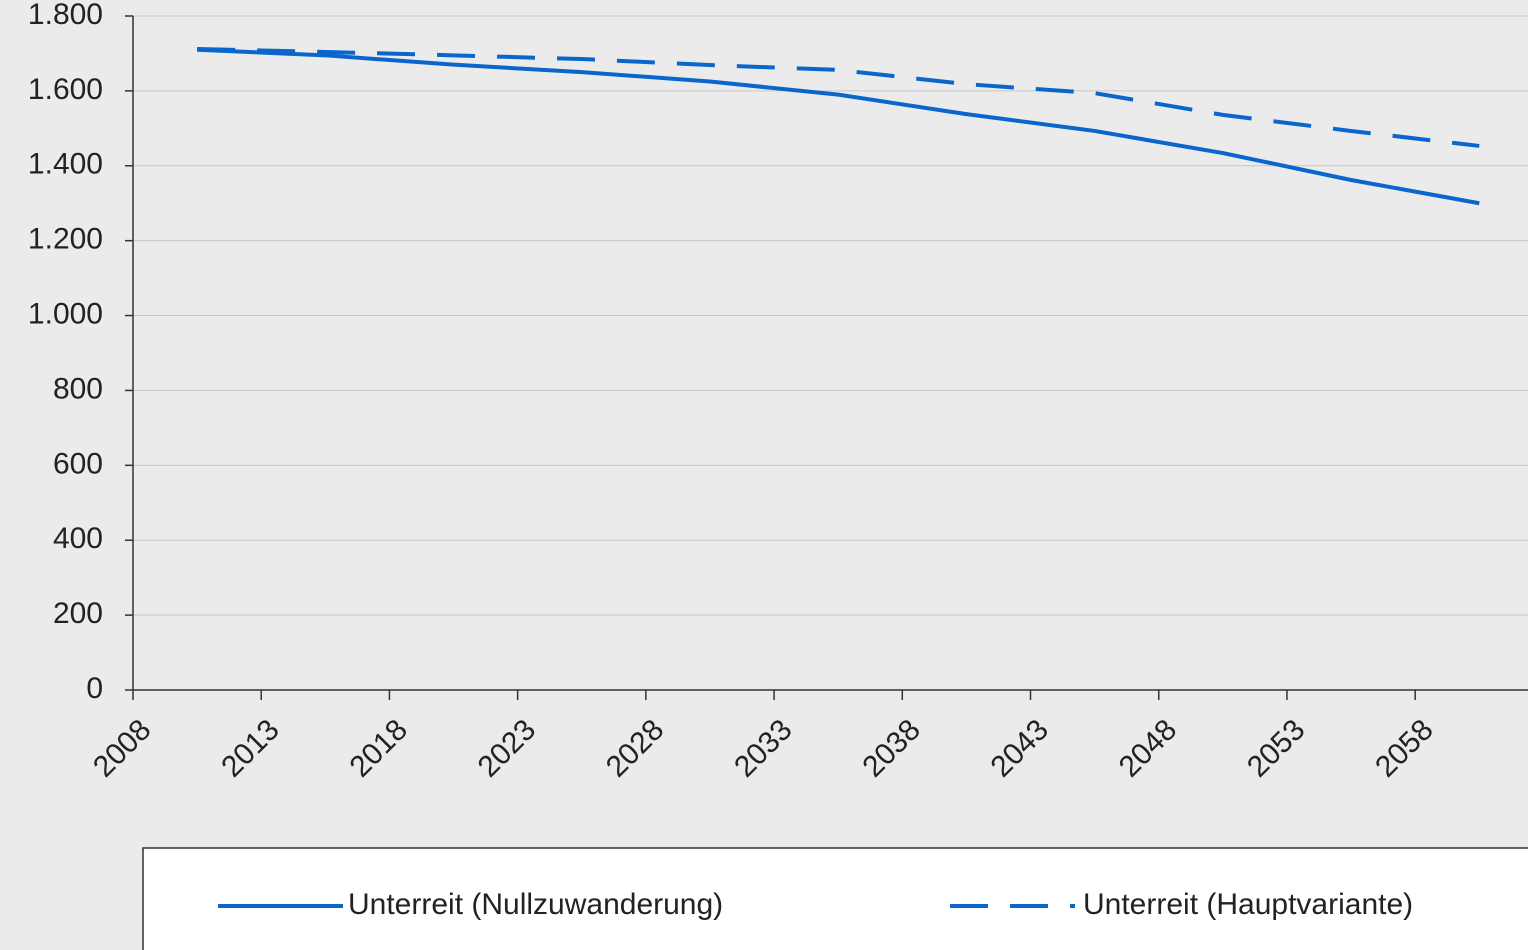 The image size is (1528, 950). I want to click on y-tick-label: 600, so click(78, 463).